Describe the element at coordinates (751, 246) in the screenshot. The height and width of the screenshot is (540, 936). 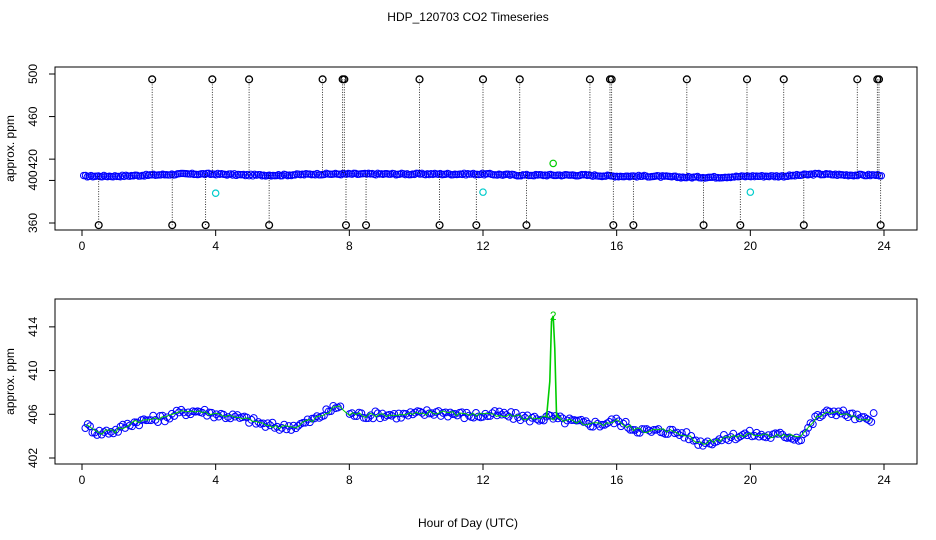
I see `x-tick-label: 20` at that location.